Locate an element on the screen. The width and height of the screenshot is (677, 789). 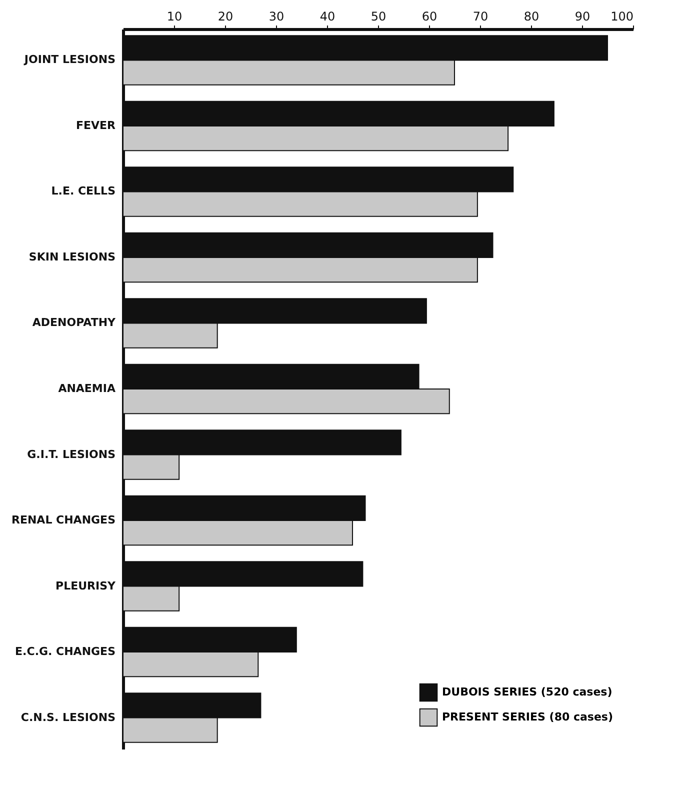
x-tick-label: 20 is located at coordinates (226, 17).